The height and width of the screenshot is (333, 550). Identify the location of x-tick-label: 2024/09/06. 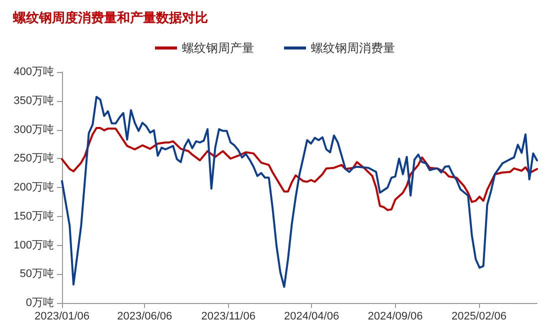
(395, 316).